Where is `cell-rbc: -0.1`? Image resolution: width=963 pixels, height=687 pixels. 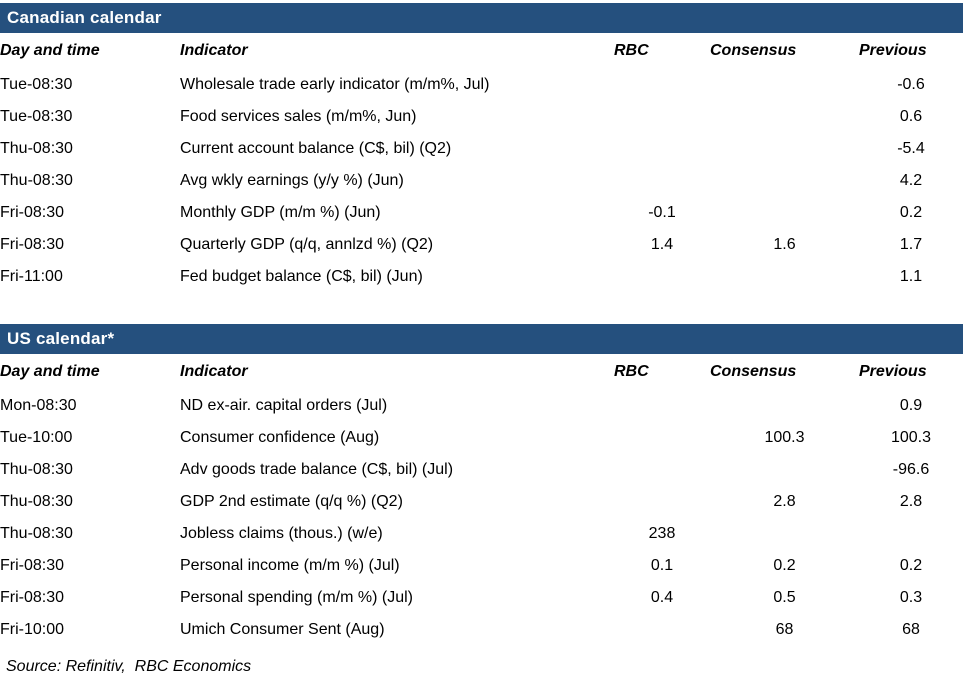
cell-rbc: -0.1 is located at coordinates (662, 212).